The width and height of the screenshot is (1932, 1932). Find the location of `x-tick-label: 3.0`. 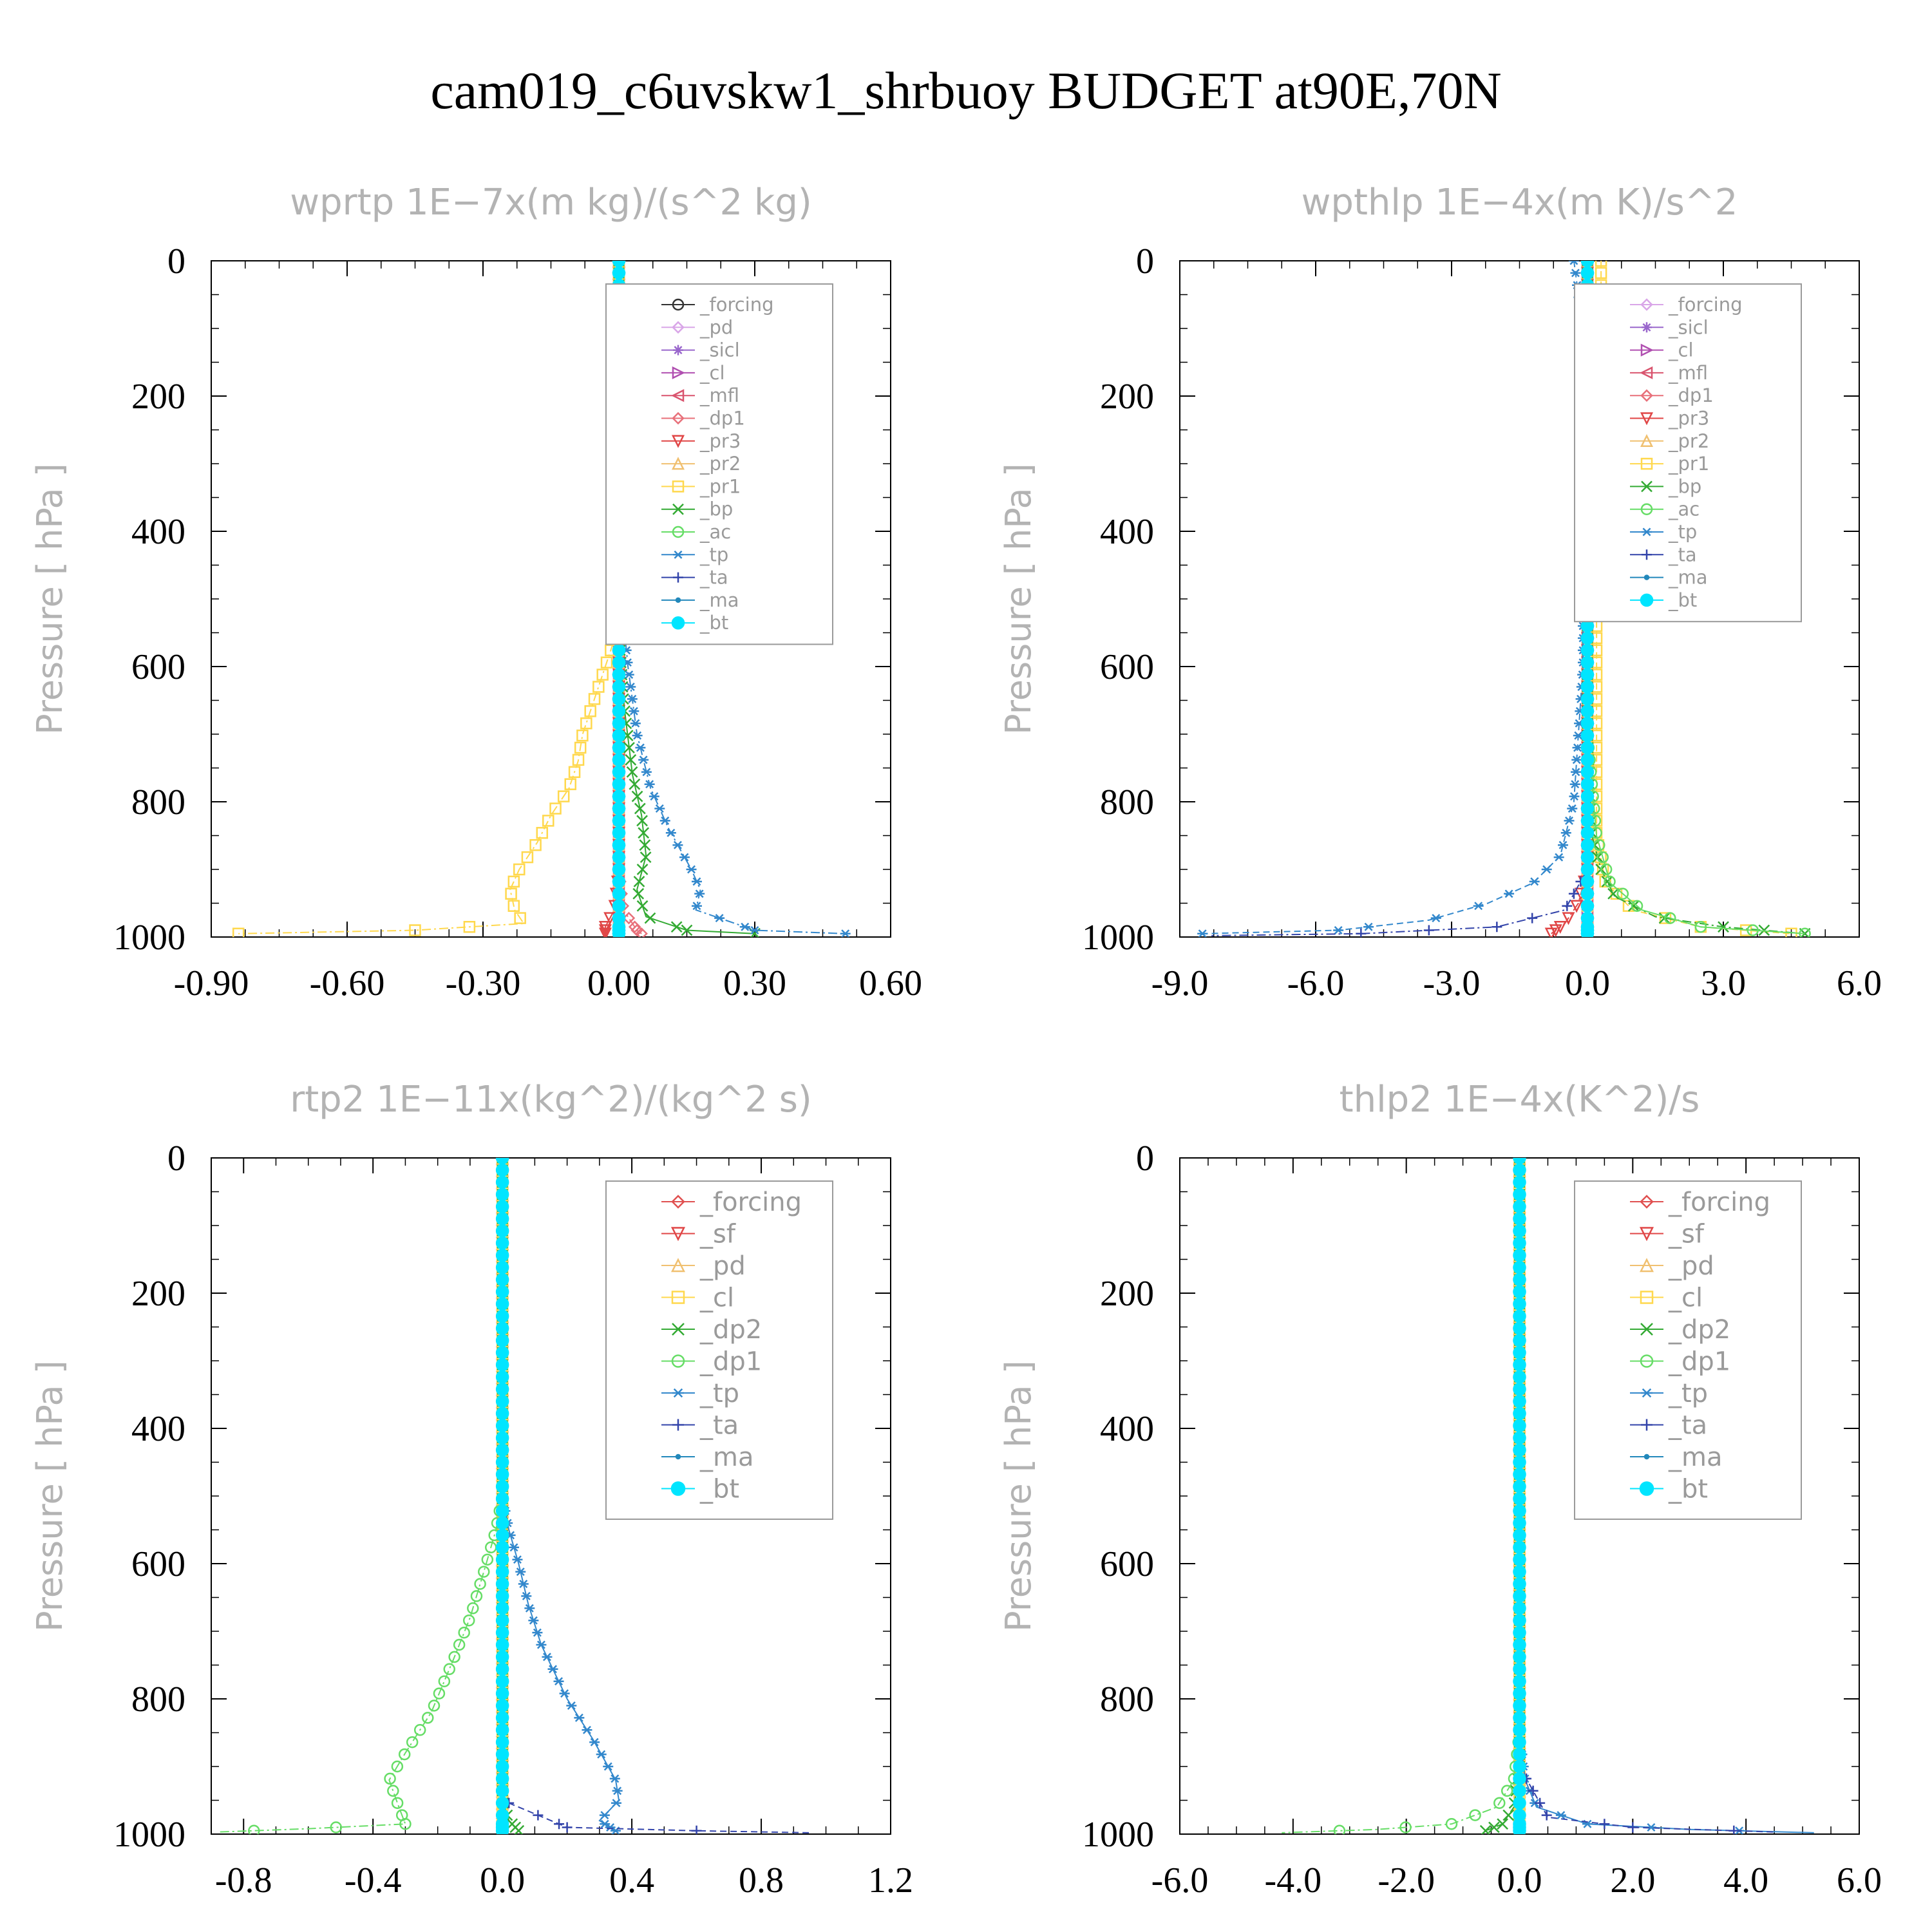

x-tick-label: 3.0 is located at coordinates (1723, 983).